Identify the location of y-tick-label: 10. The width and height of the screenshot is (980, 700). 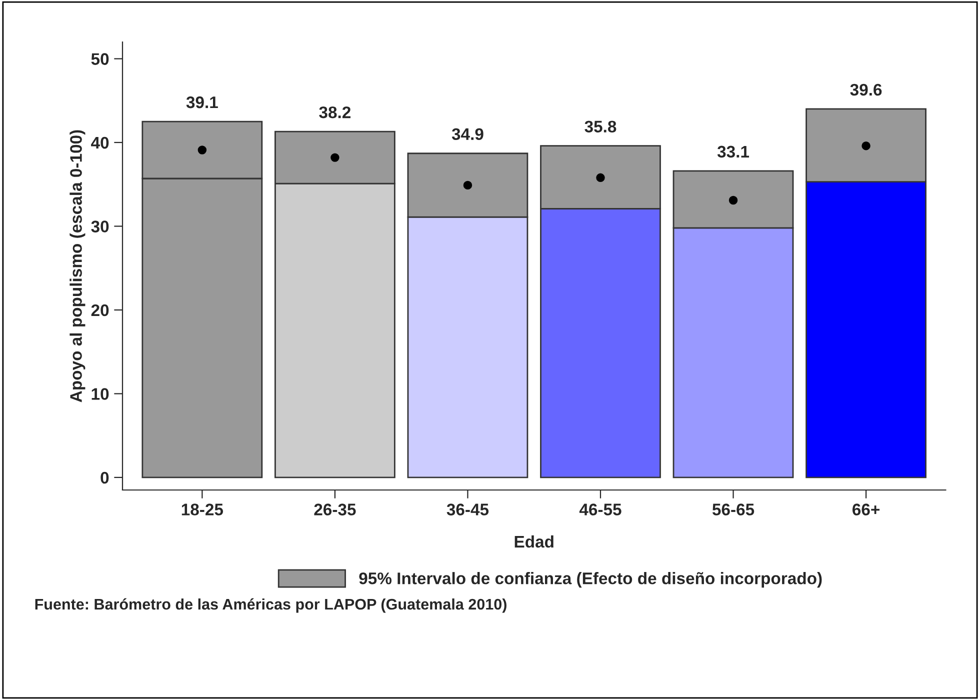
(100, 394).